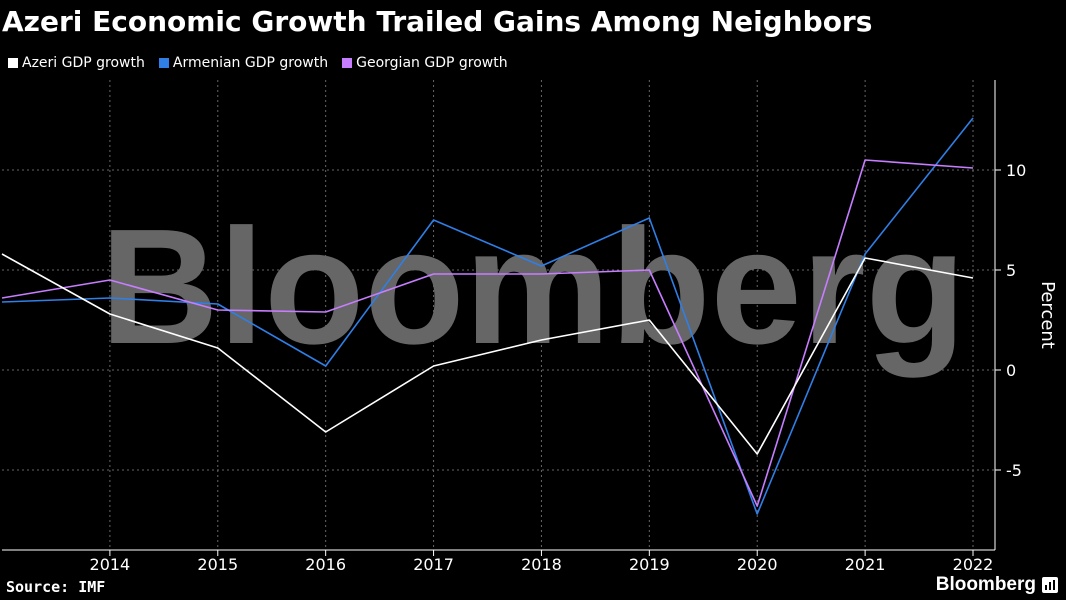 The image size is (1066, 600). Describe the element at coordinates (973, 564) in the screenshot. I see `x-tick-label: 2022` at that location.